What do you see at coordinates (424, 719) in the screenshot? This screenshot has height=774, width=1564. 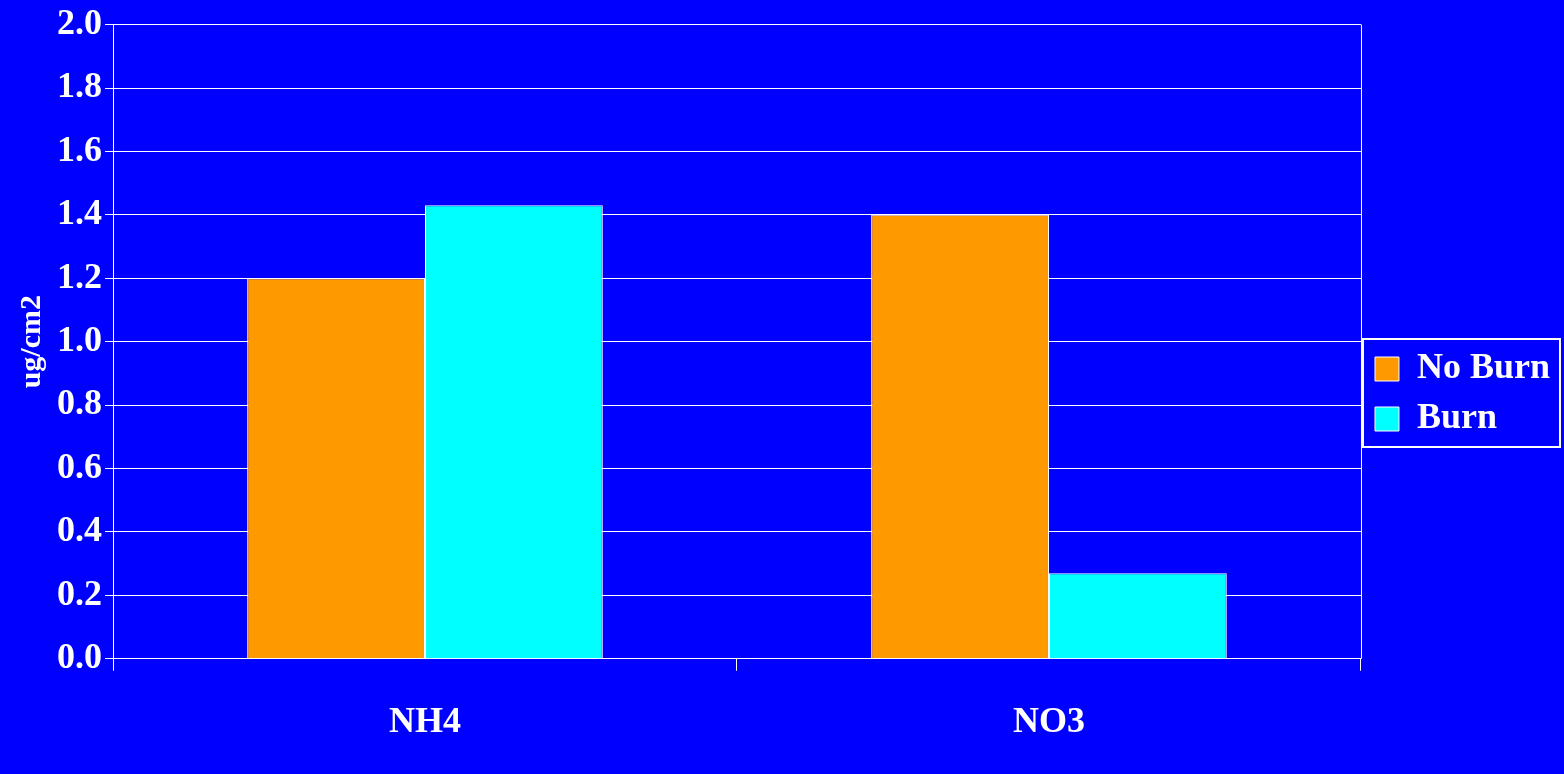 I see `x-tick-label: NH4` at bounding box center [424, 719].